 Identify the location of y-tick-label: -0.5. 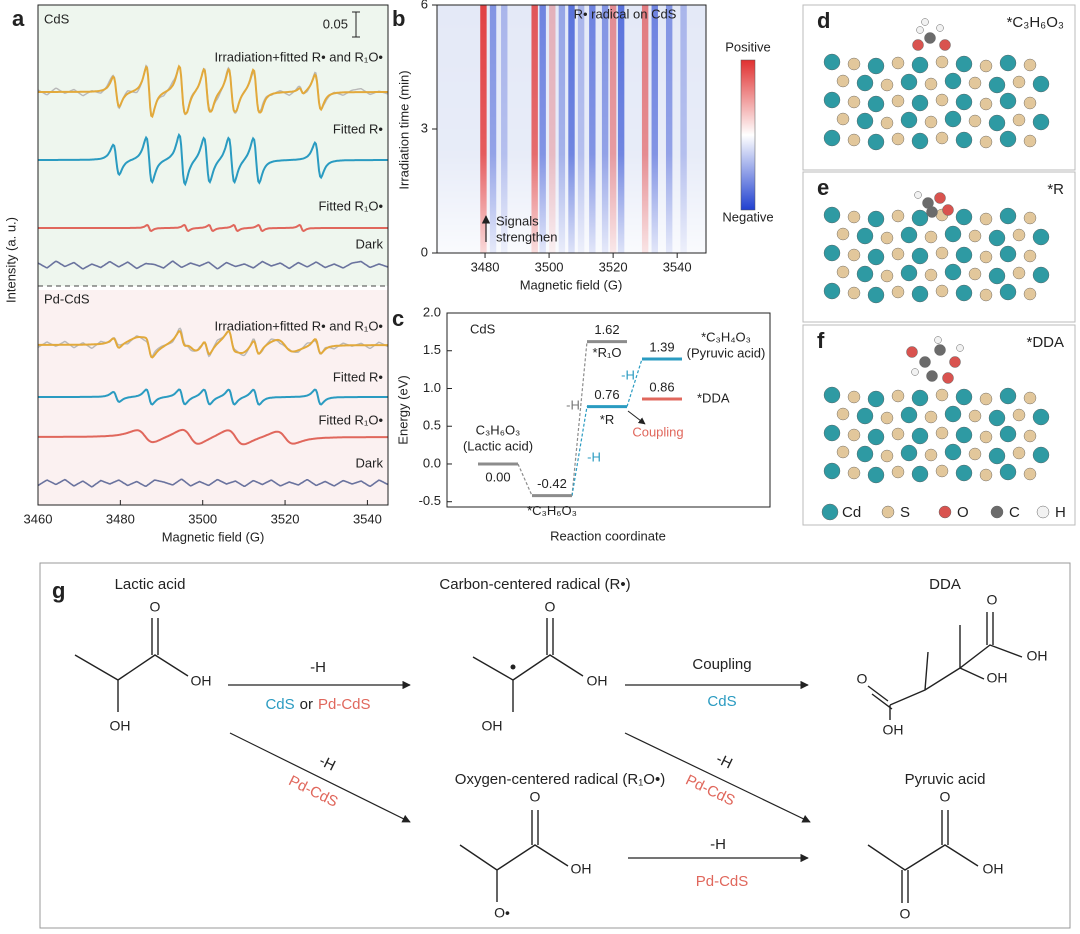
(430, 500).